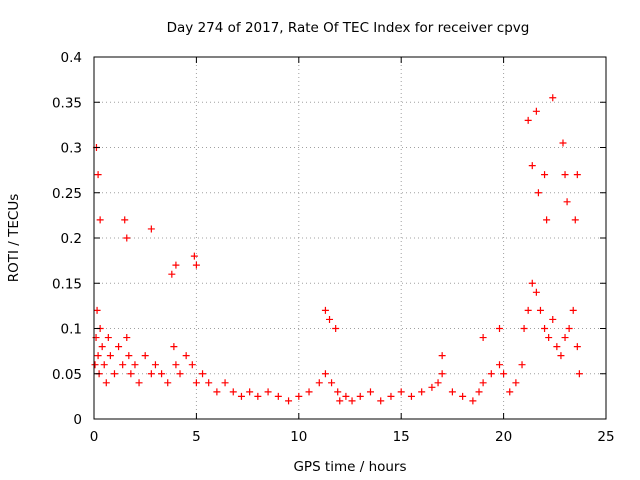 The height and width of the screenshot is (480, 640). I want to click on x-tick-label: 10, so click(298, 437).